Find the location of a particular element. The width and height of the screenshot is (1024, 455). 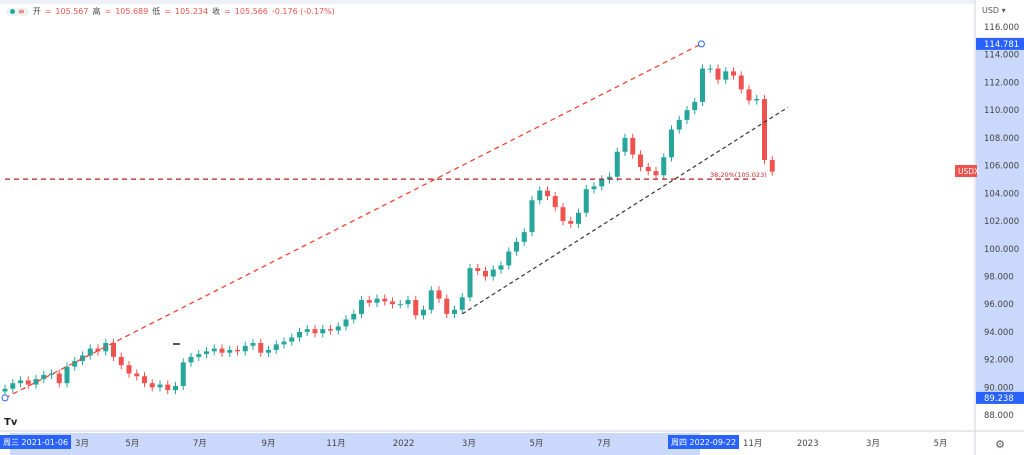

high-price-marker is located at coordinates (1000, 43).